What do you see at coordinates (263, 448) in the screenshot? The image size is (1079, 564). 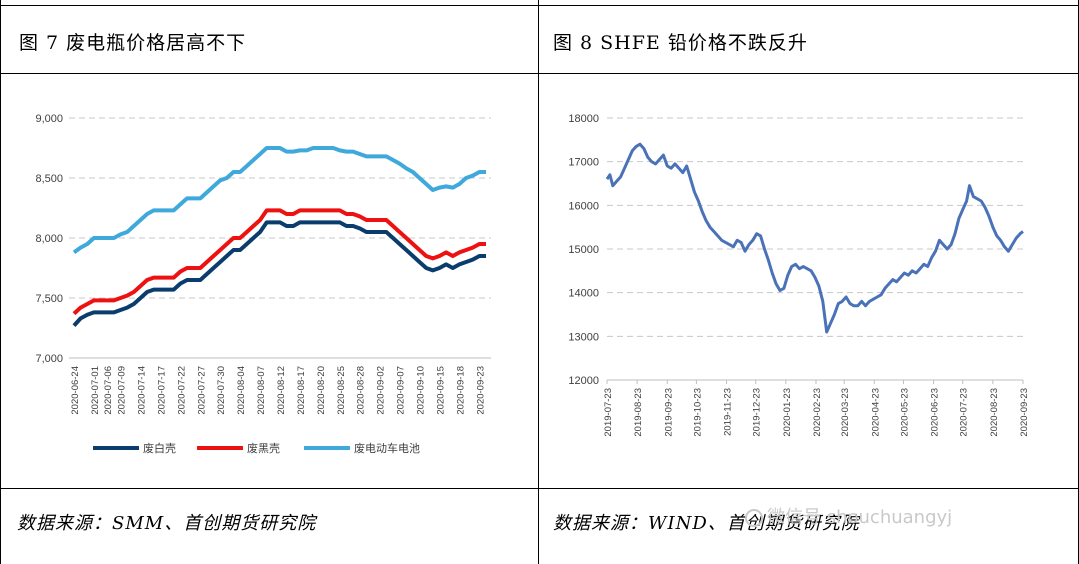 I see `legend-label: 废黑壳` at bounding box center [263, 448].